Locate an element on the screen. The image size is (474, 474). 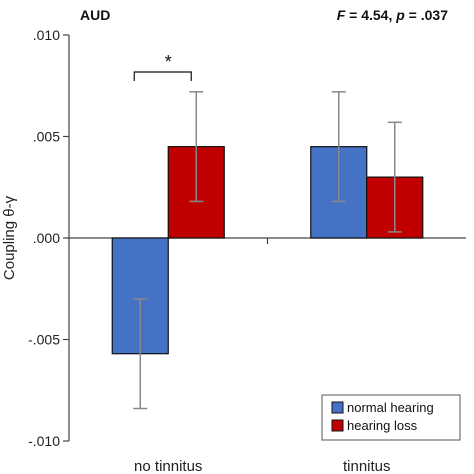
y-tick-label: .000 is located at coordinates (46, 238).